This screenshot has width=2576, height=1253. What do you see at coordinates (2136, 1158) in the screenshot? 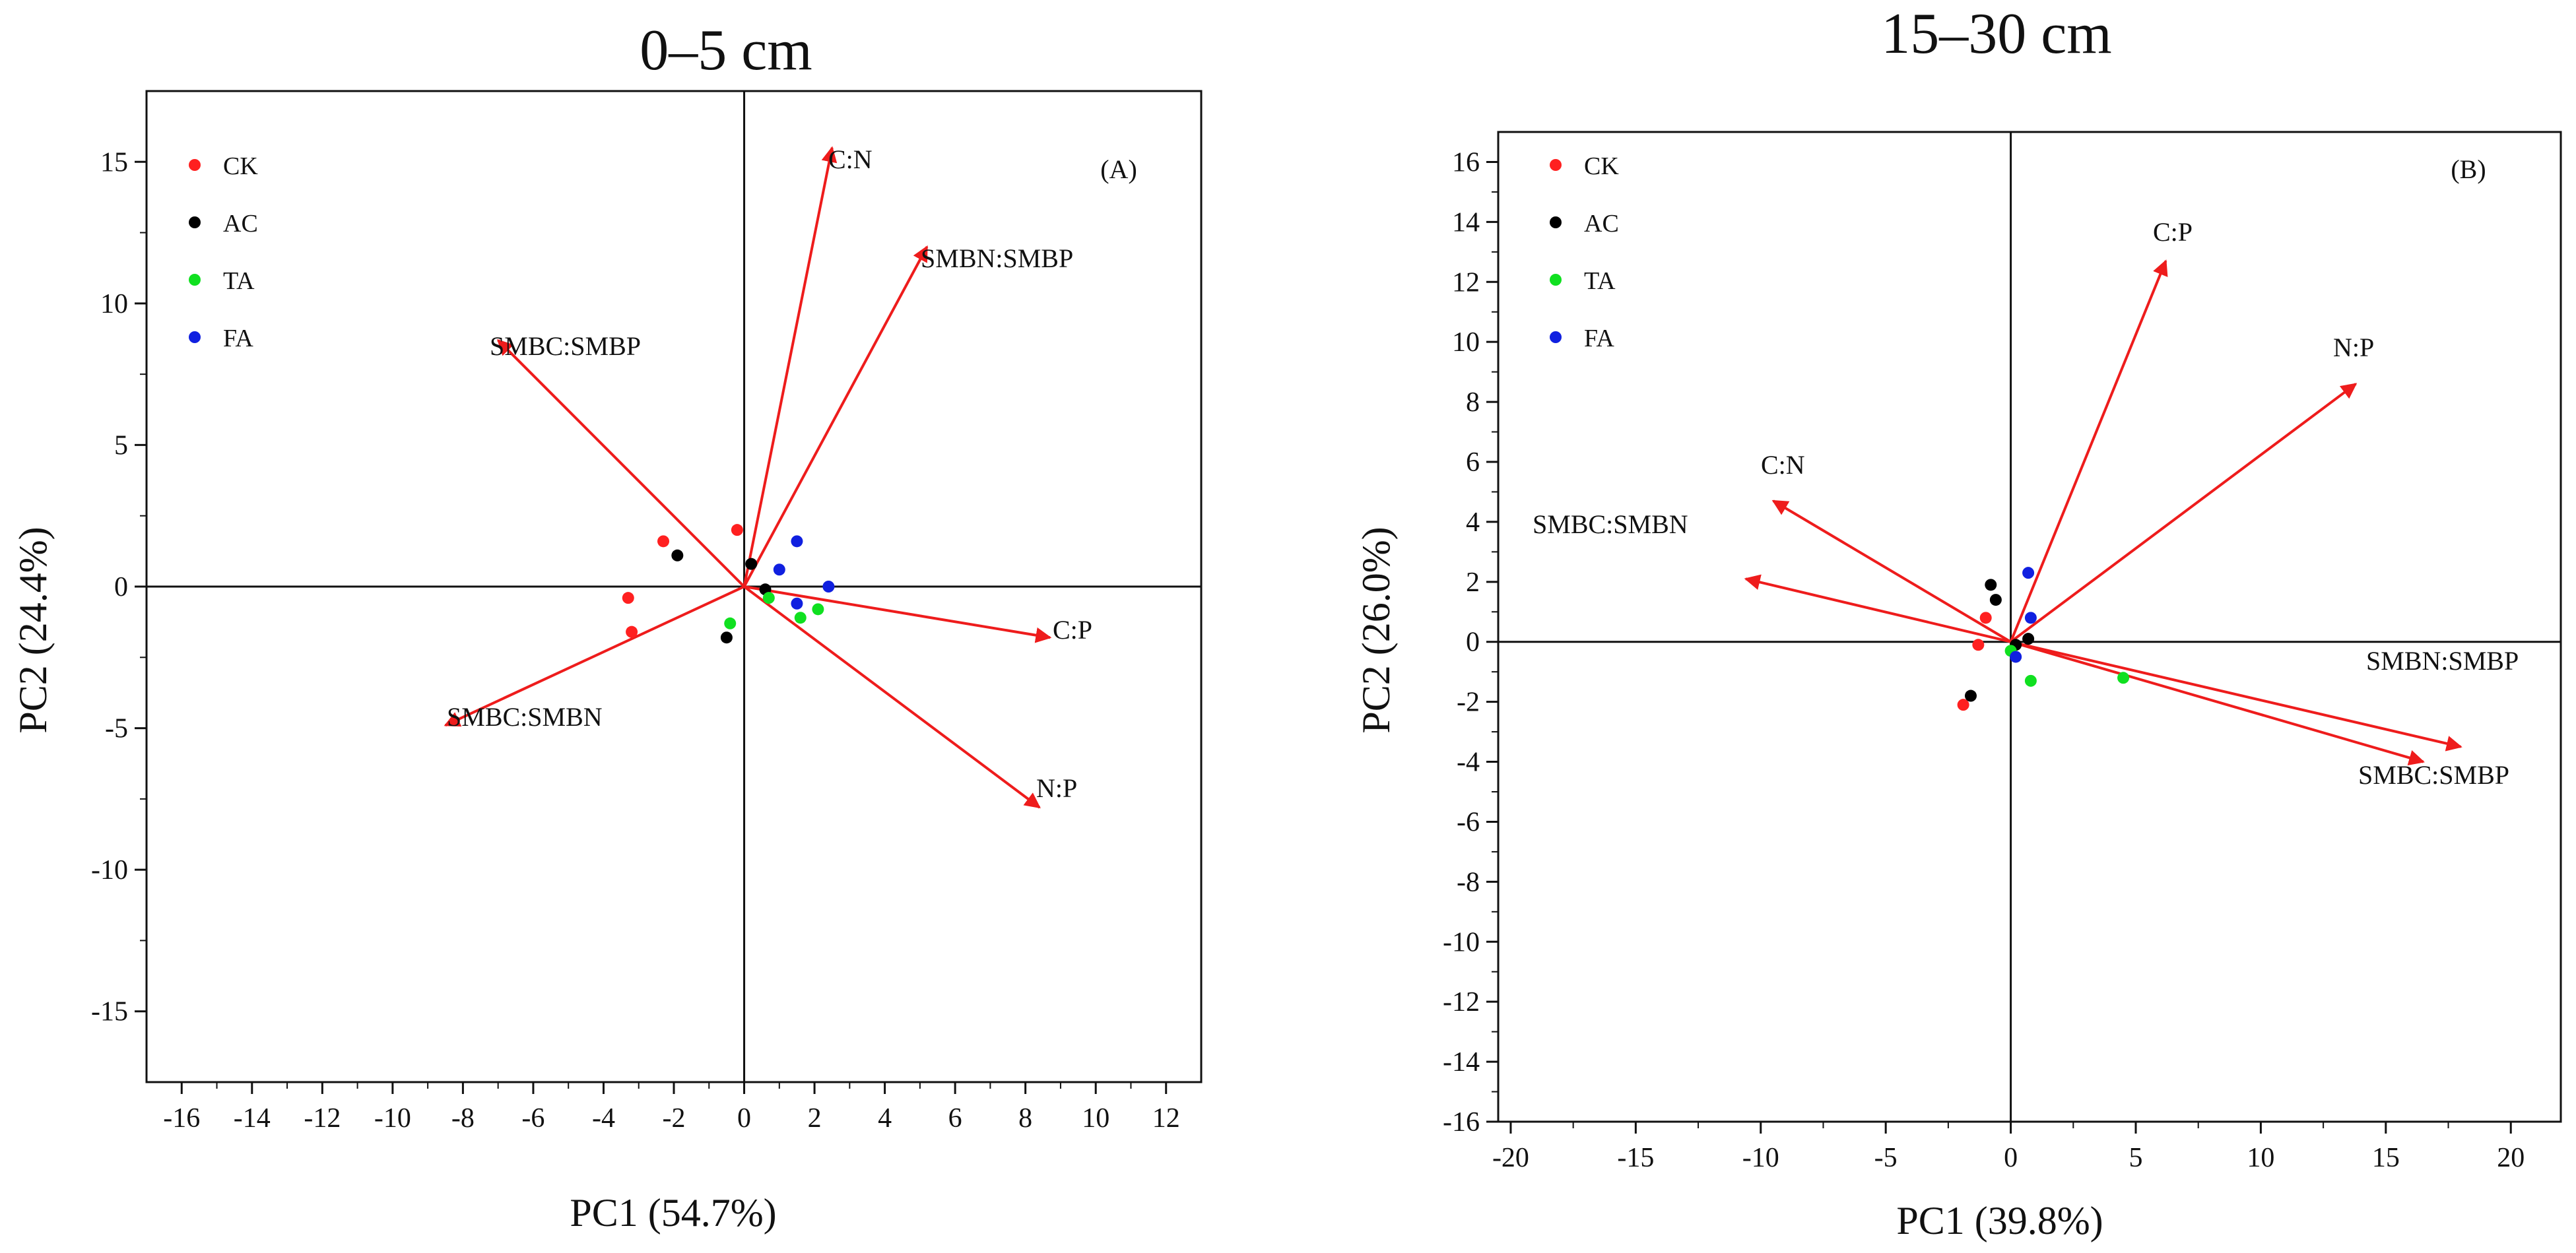
I see `x-tick-label: 5` at bounding box center [2136, 1158].